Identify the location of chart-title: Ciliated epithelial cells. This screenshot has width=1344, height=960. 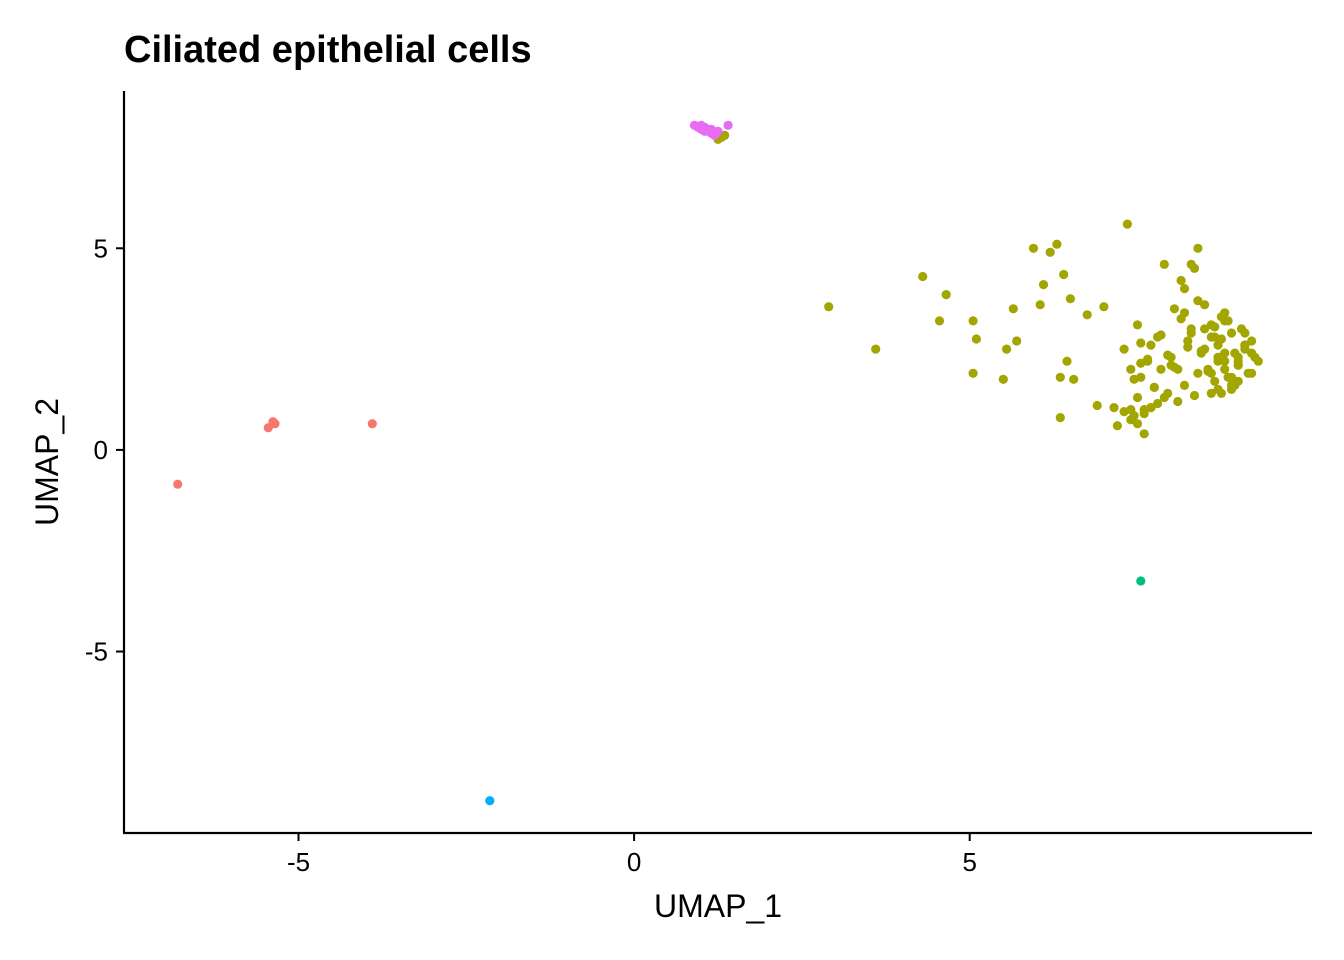
(328, 50).